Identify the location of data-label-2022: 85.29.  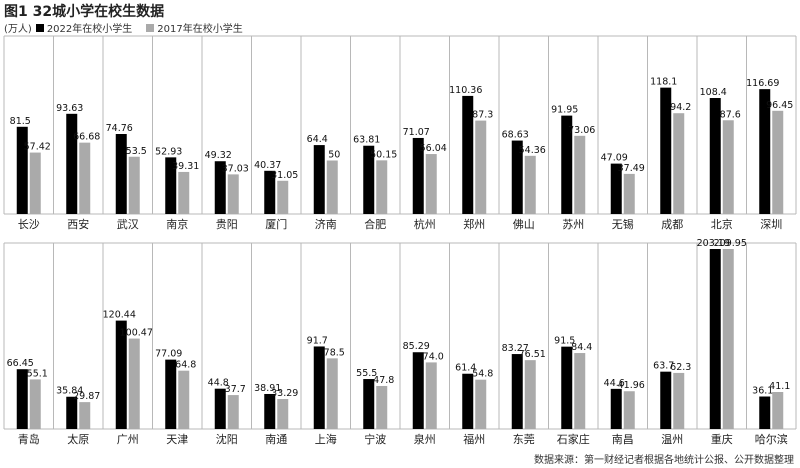
(416, 346).